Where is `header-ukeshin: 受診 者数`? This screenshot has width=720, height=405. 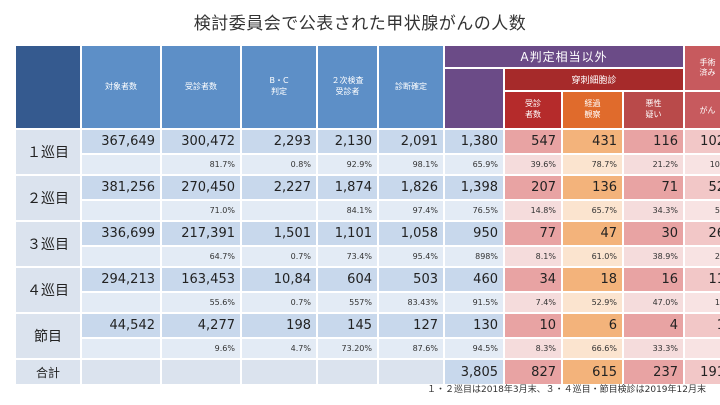 header-ukeshin: 受診 者数 is located at coordinates (533, 110).